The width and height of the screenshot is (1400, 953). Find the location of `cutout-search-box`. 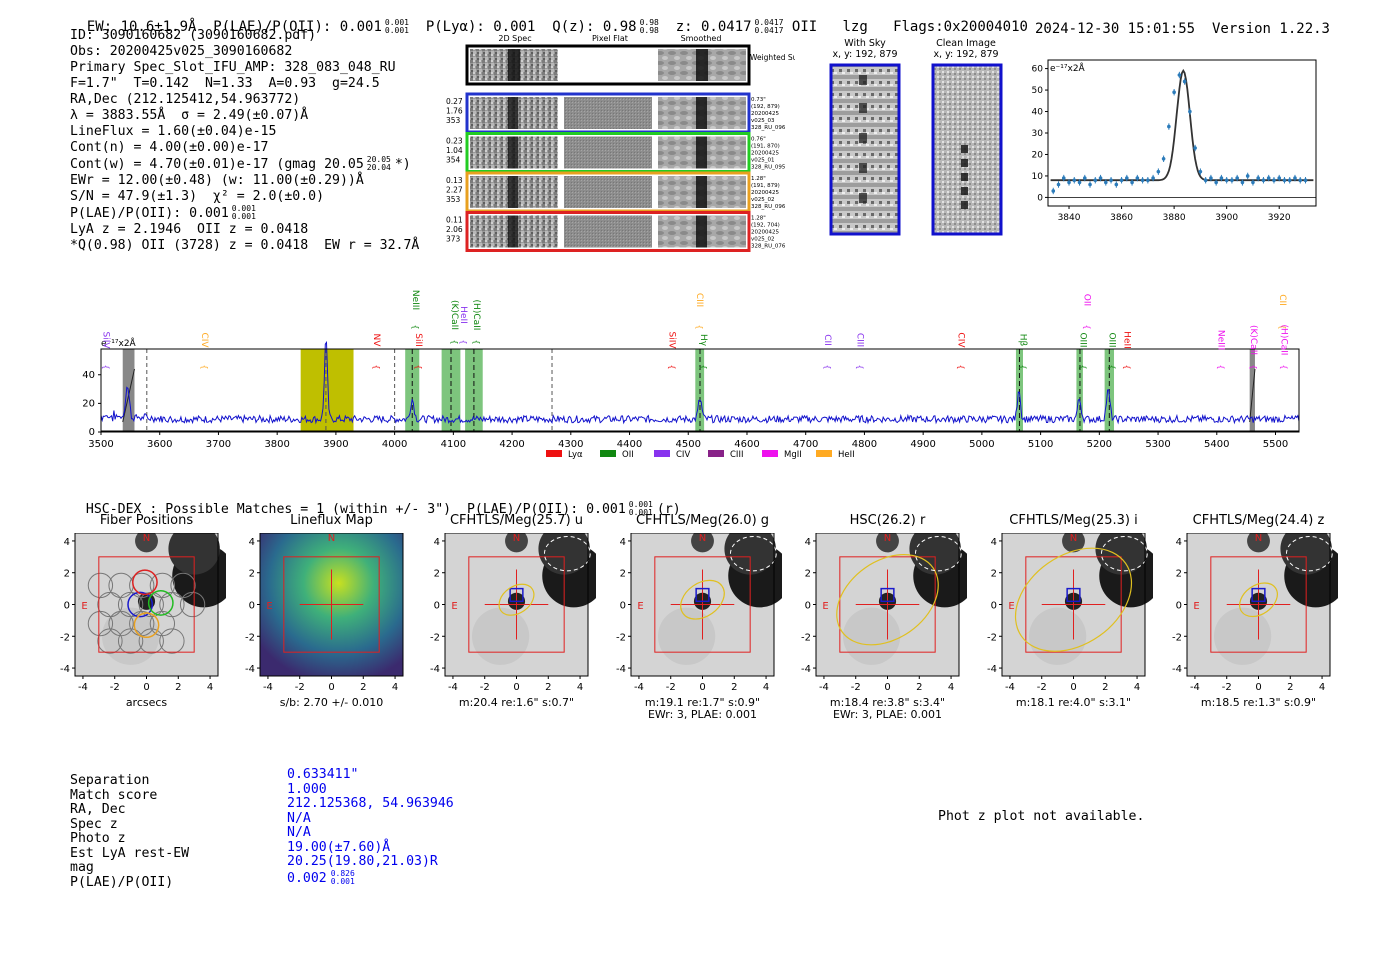

cutout-search-box is located at coordinates (702, 604).